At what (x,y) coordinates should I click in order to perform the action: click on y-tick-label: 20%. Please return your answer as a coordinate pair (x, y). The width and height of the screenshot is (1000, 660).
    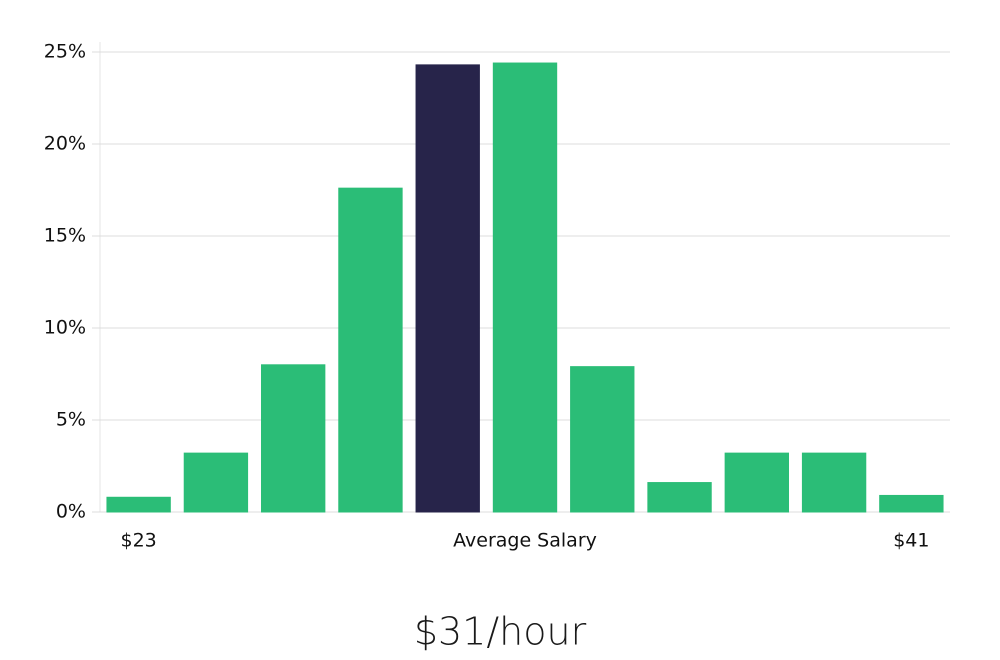
    Looking at the image, I should click on (65, 144).